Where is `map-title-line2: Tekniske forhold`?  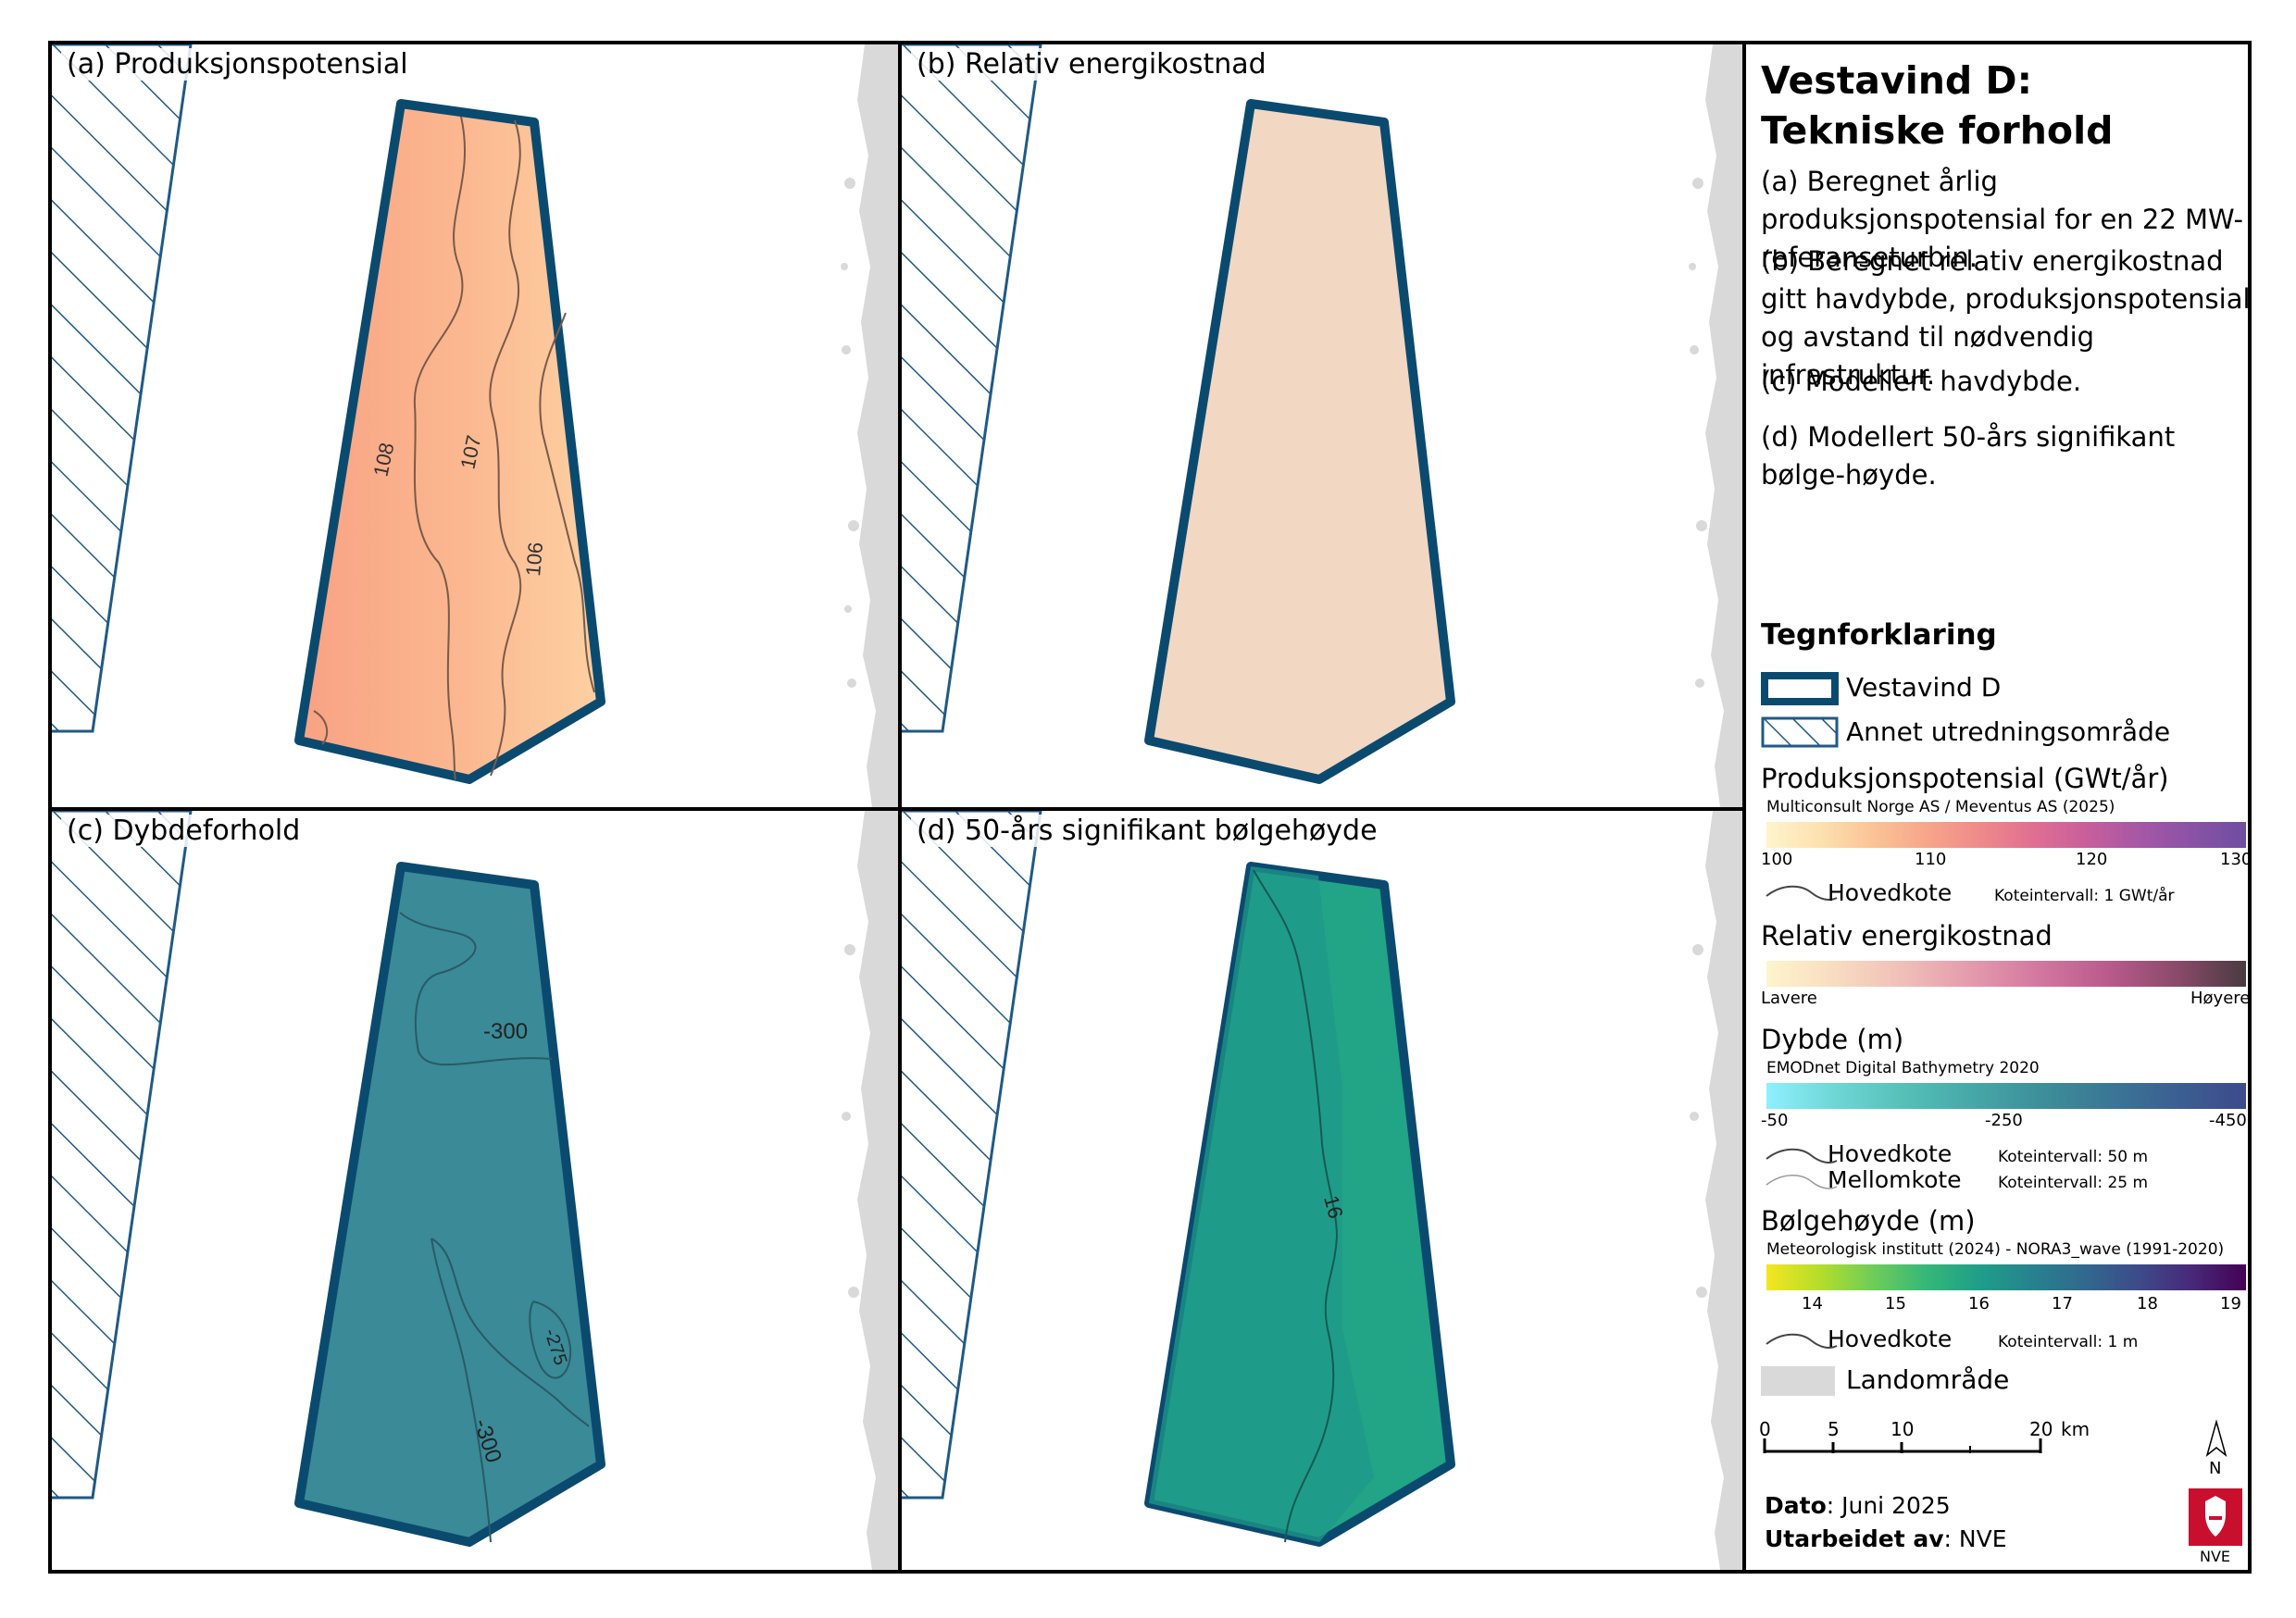 map-title-line2: Tekniske forhold is located at coordinates (1937, 130).